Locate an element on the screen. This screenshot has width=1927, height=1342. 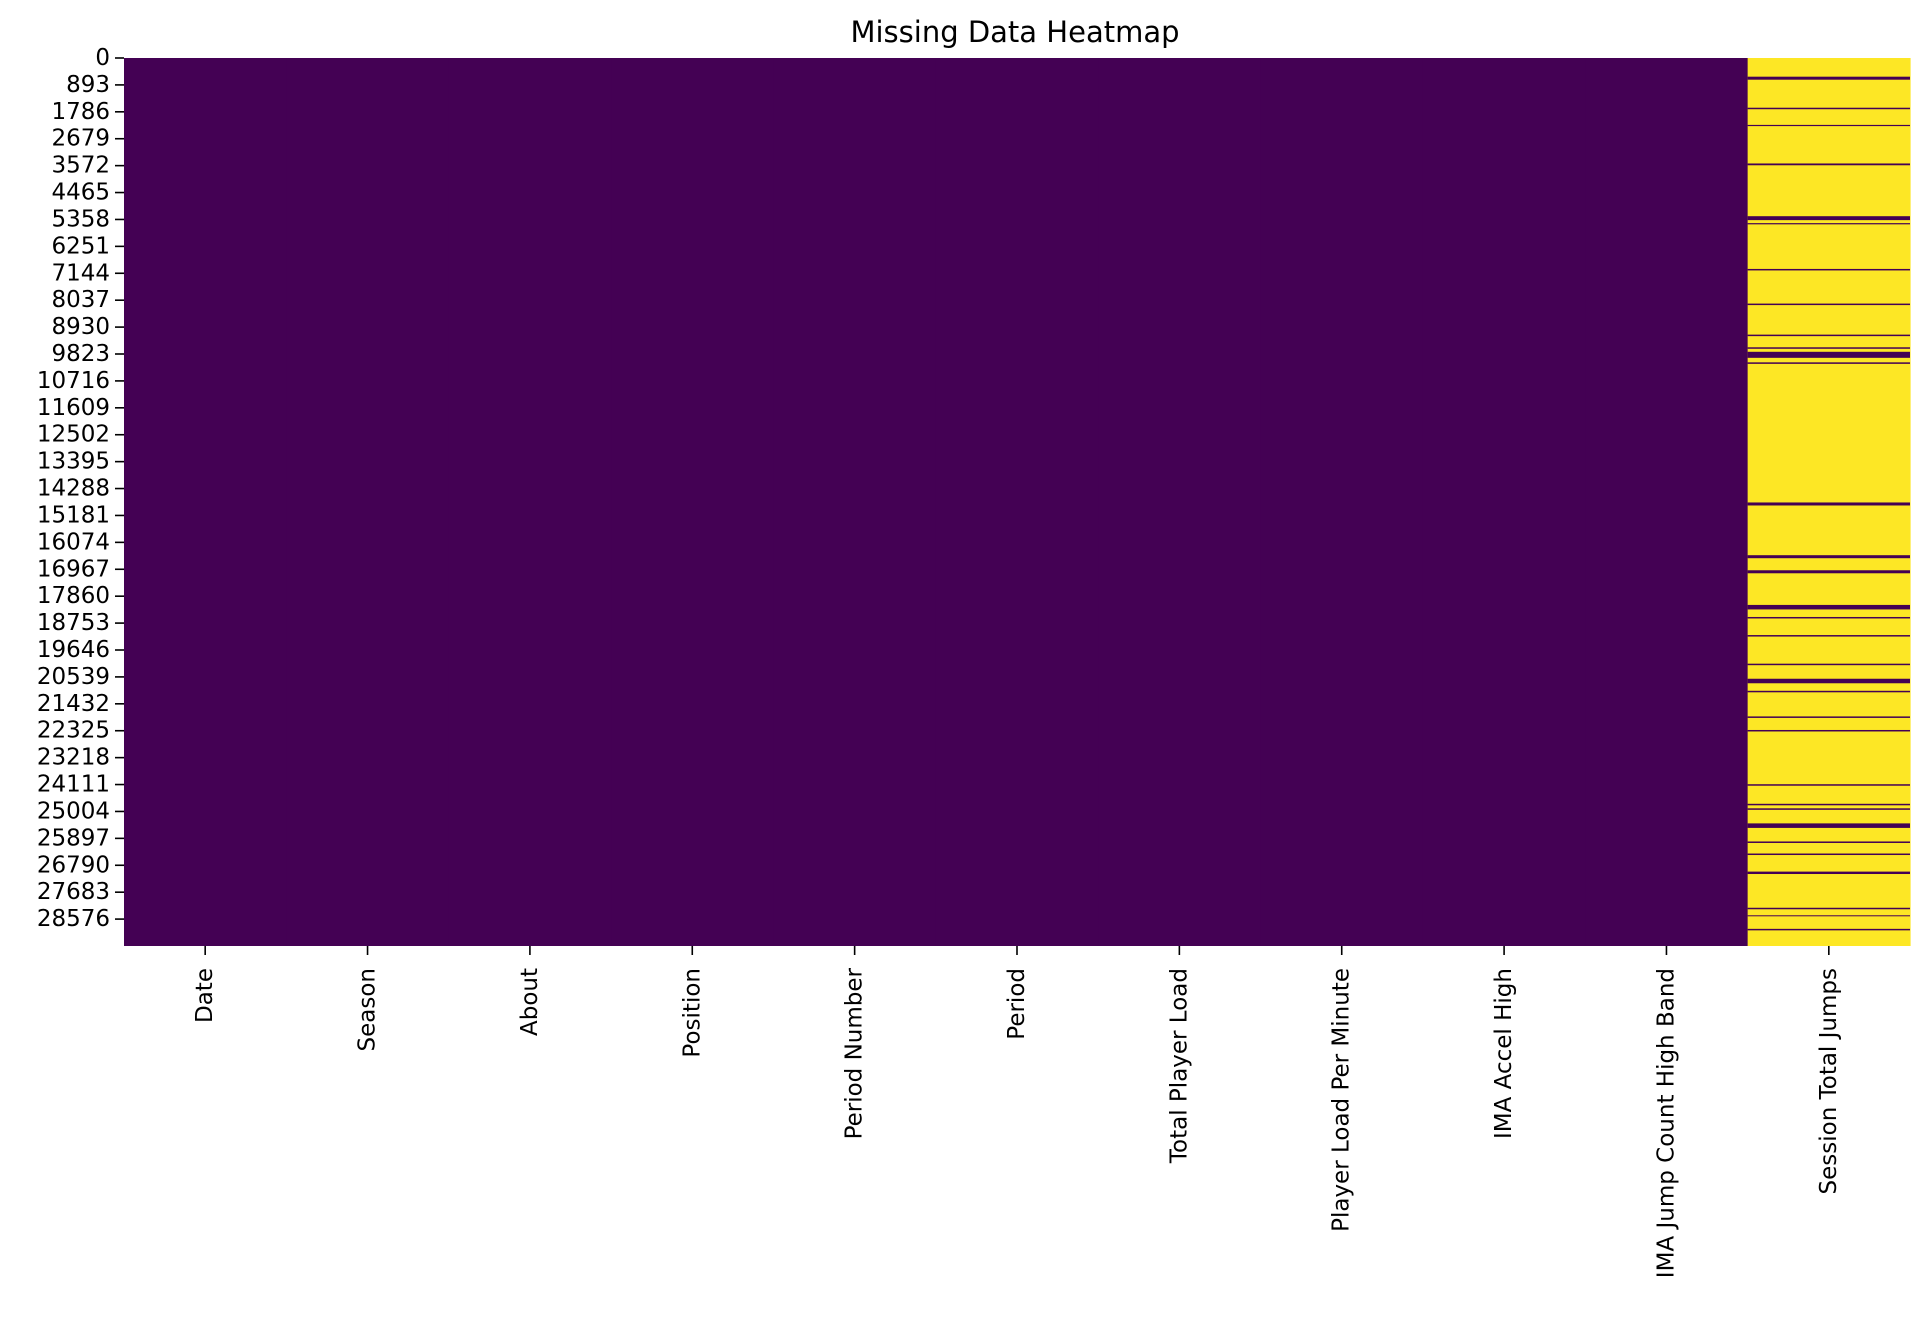
y-tick-label: 26790 is located at coordinates (73, 865).